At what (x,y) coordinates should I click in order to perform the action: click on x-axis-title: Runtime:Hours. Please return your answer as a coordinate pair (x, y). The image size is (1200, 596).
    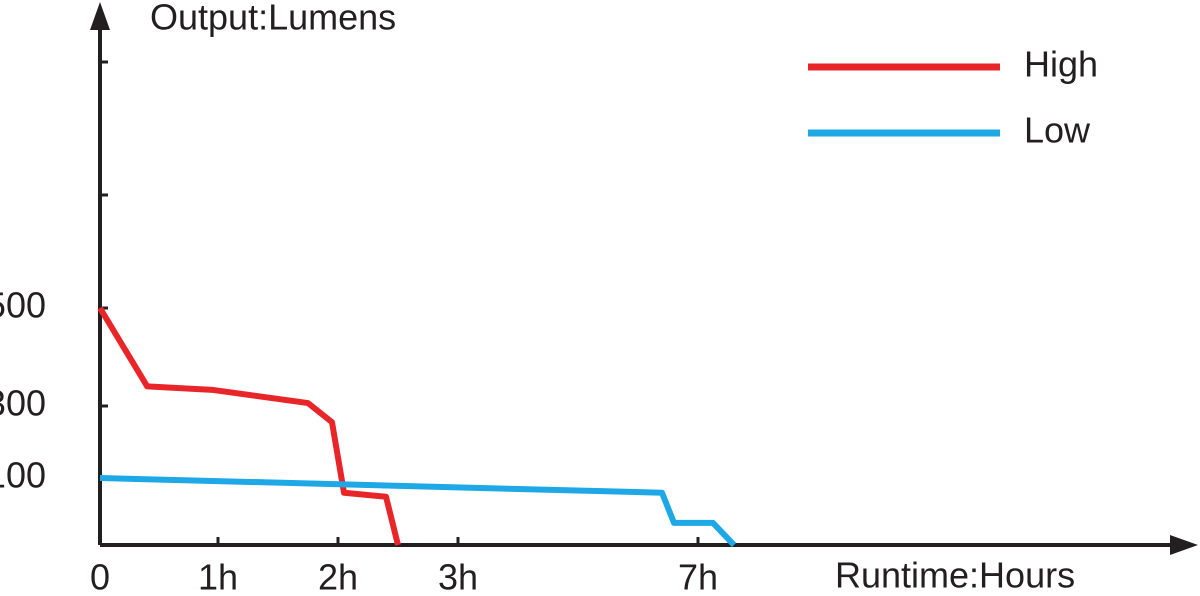
    Looking at the image, I should click on (955, 575).